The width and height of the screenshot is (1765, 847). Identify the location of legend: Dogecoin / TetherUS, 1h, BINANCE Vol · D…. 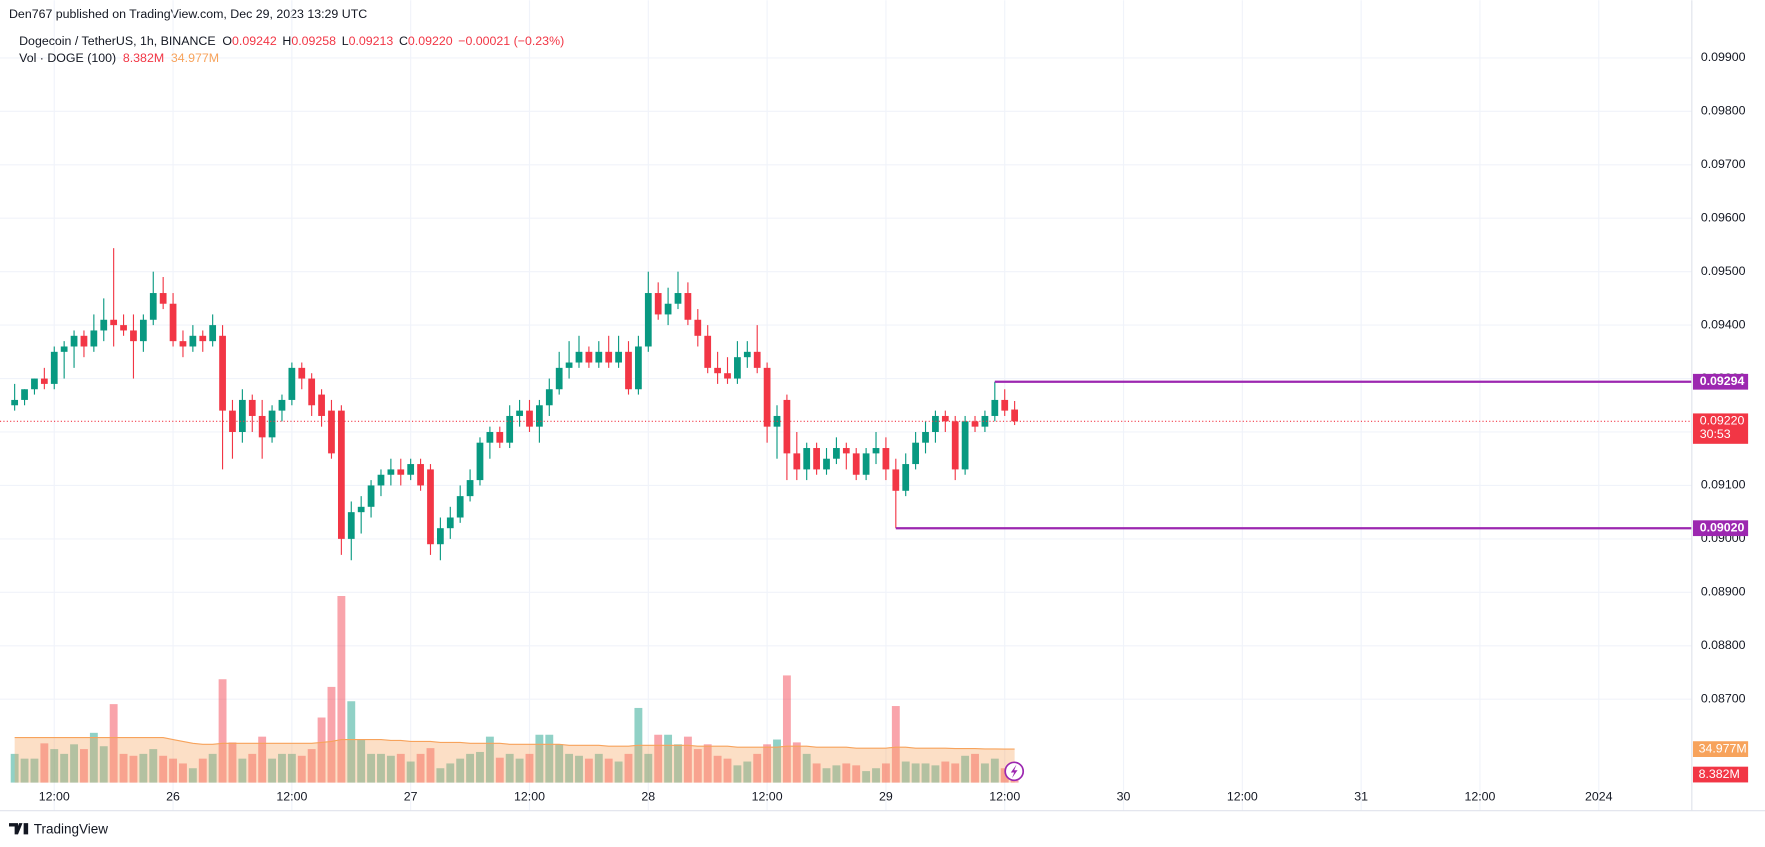
(291, 49).